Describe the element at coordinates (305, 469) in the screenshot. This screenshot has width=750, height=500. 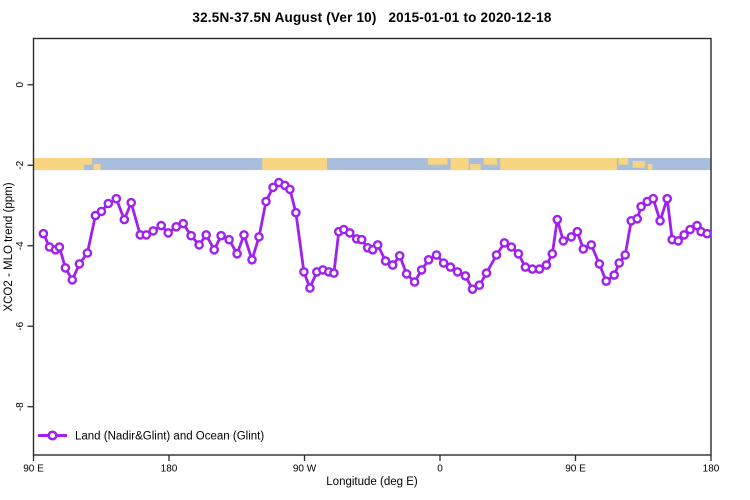
I see `x-tick-label: 90 W` at that location.